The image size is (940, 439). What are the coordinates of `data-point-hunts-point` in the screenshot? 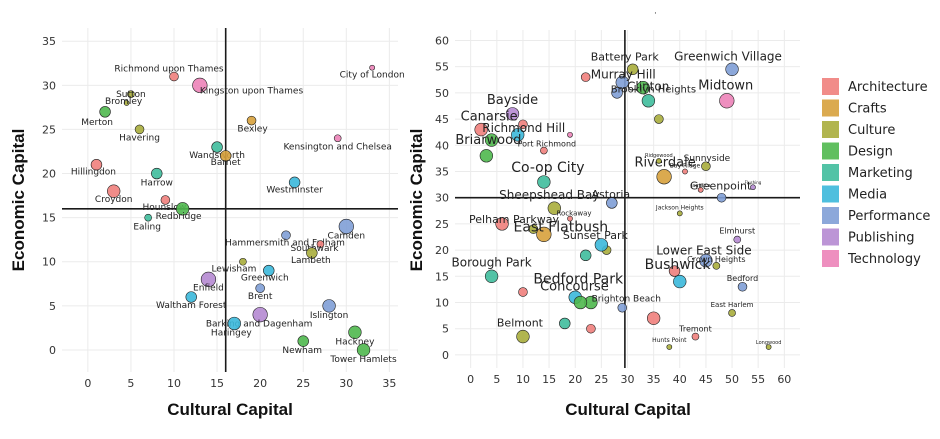 It's located at (669, 347).